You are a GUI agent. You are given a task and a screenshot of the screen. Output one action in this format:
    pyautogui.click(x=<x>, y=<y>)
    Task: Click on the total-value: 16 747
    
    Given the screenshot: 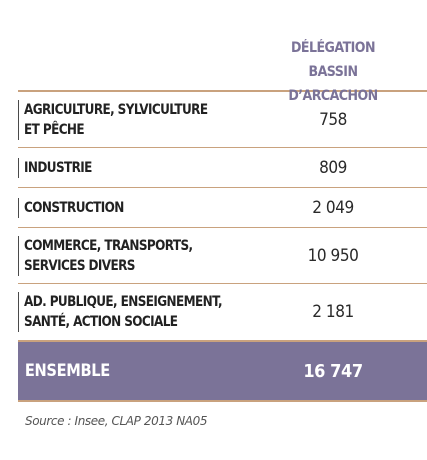 What is the action you would take?
    pyautogui.click(x=333, y=371)
    